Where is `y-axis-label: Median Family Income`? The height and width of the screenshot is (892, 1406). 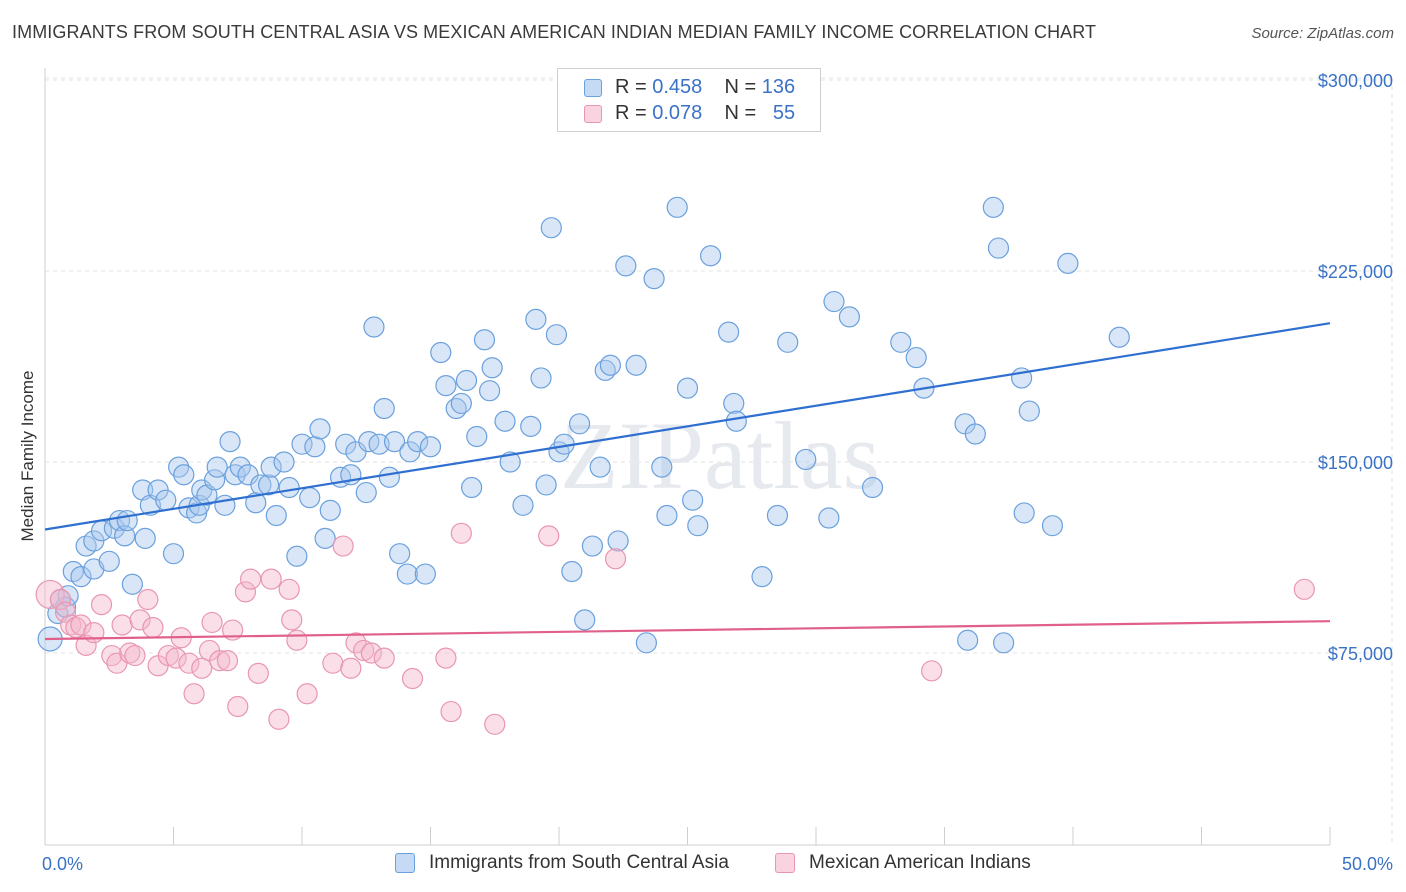 y-axis-label: Median Family Income is located at coordinates (27, 455).